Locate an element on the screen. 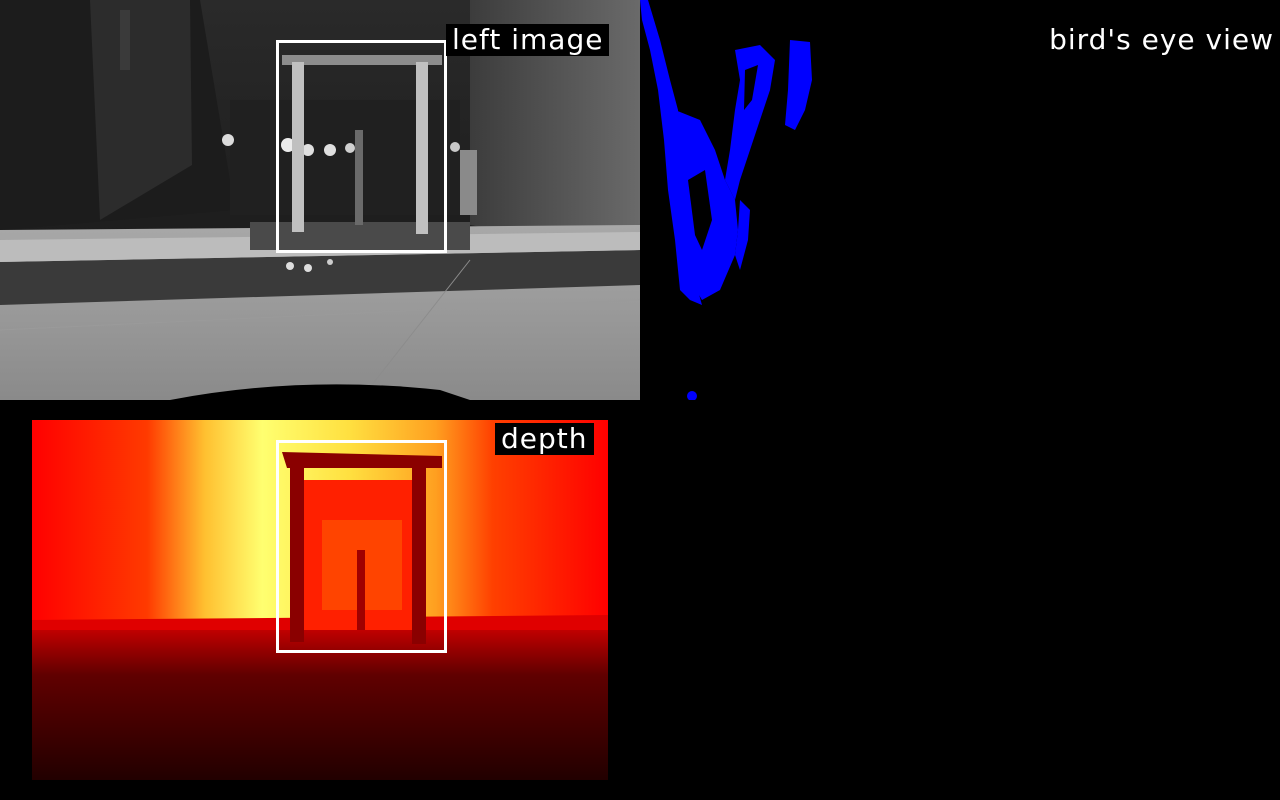 Image resolution: width=1280 pixels, height=800 pixels. birds-eye-label: bird's eye view is located at coordinates (1161, 39).